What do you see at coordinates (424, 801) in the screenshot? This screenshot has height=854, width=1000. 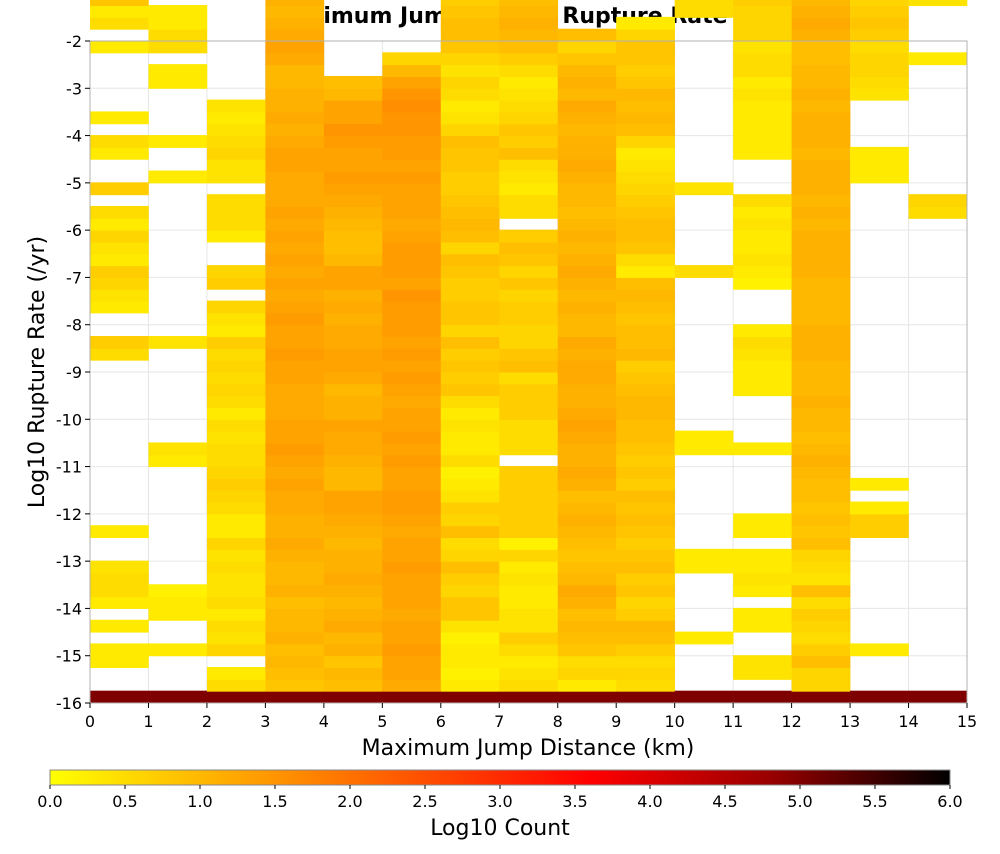 I see `colorbar-tick-label: 2.5` at bounding box center [424, 801].